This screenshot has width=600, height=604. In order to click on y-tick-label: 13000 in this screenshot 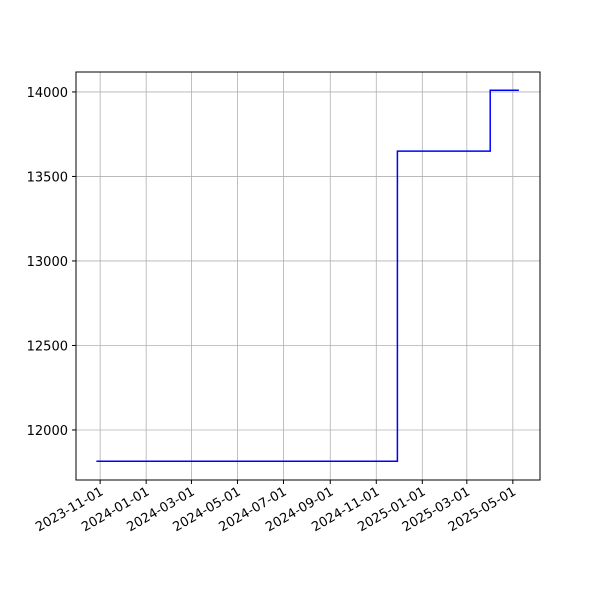, I will do `click(47, 262)`.